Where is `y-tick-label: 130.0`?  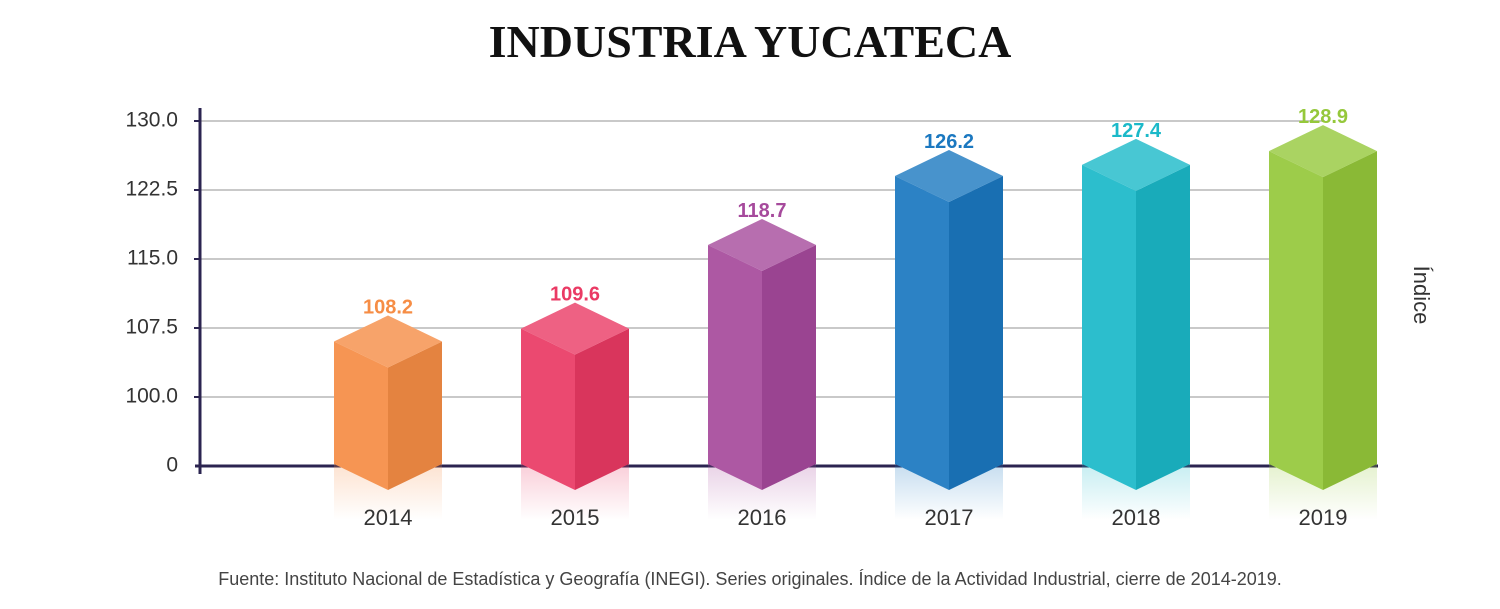 y-tick-label: 130.0 is located at coordinates (151, 120).